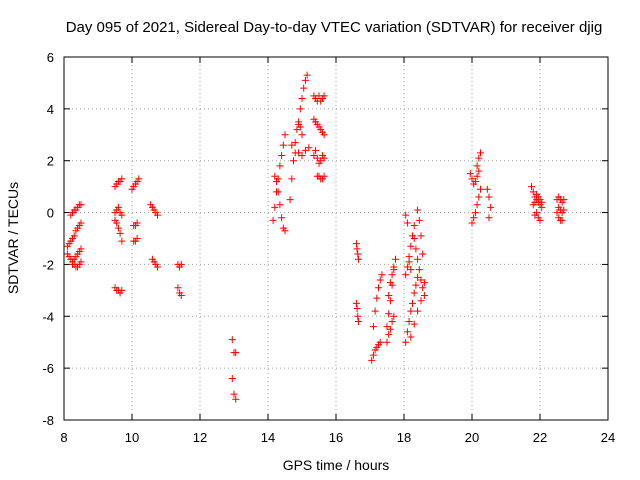  What do you see at coordinates (472, 437) in the screenshot?
I see `x-tick-label: 20` at bounding box center [472, 437].